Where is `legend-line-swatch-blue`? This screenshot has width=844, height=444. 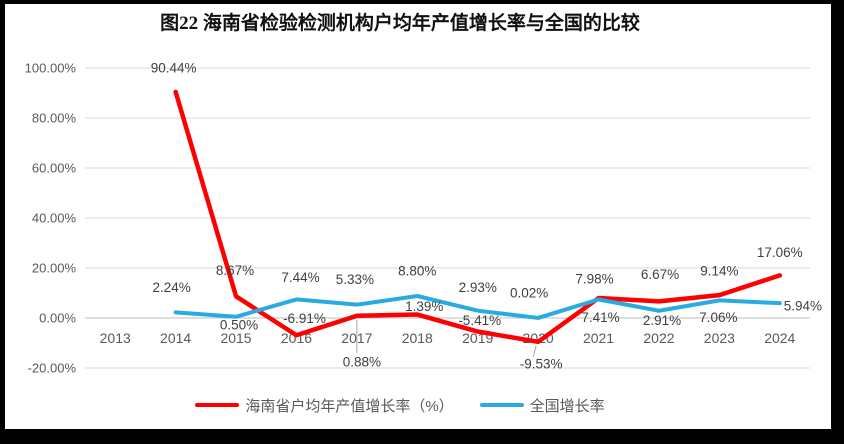 legend-line-swatch-blue is located at coordinates (501, 405).